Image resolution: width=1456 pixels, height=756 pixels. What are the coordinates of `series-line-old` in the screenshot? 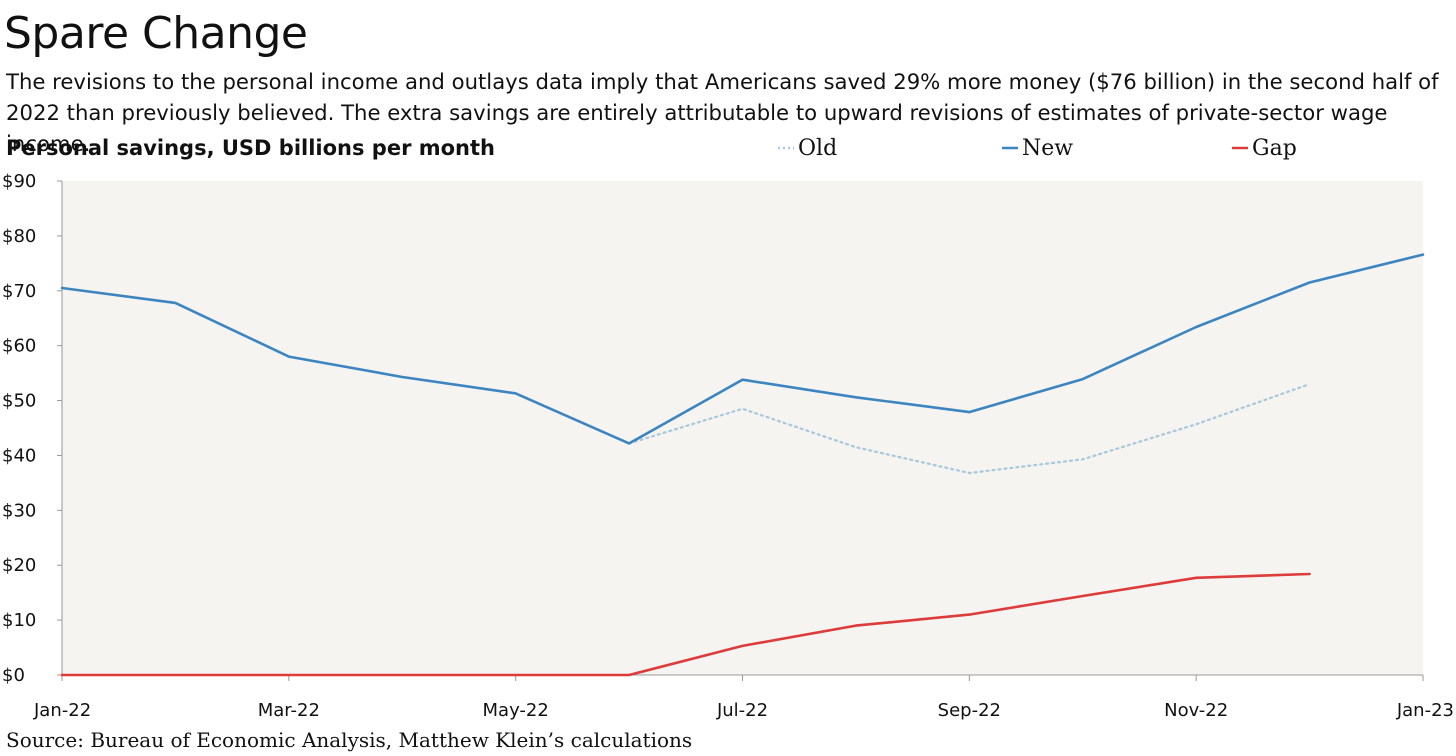 It's located at (969, 429).